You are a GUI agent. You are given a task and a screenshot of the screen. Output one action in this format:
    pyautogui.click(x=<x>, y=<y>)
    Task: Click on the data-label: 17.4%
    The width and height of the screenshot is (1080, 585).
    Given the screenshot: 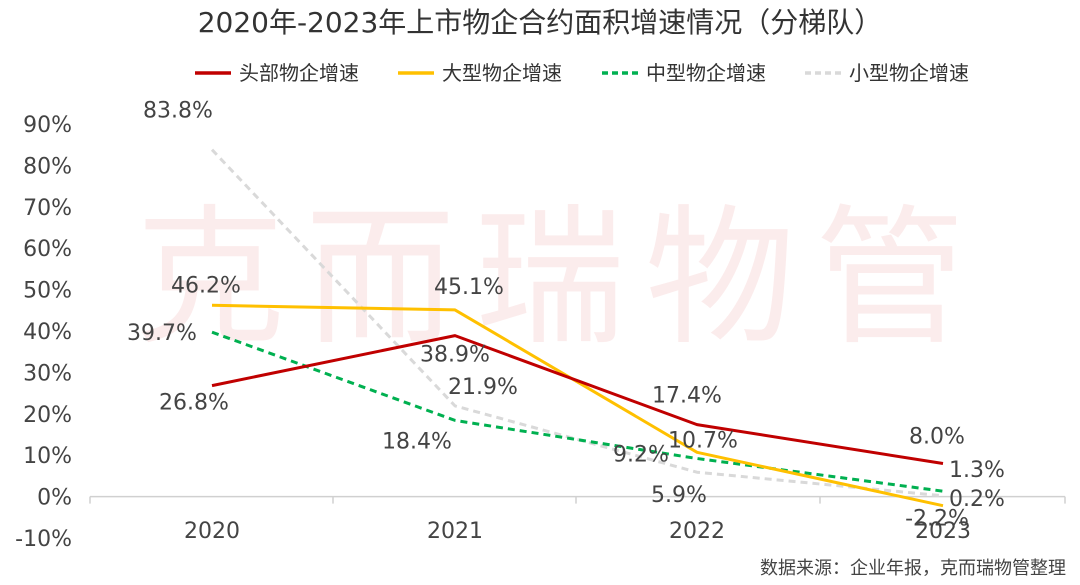 What is the action you would take?
    pyautogui.click(x=687, y=396)
    